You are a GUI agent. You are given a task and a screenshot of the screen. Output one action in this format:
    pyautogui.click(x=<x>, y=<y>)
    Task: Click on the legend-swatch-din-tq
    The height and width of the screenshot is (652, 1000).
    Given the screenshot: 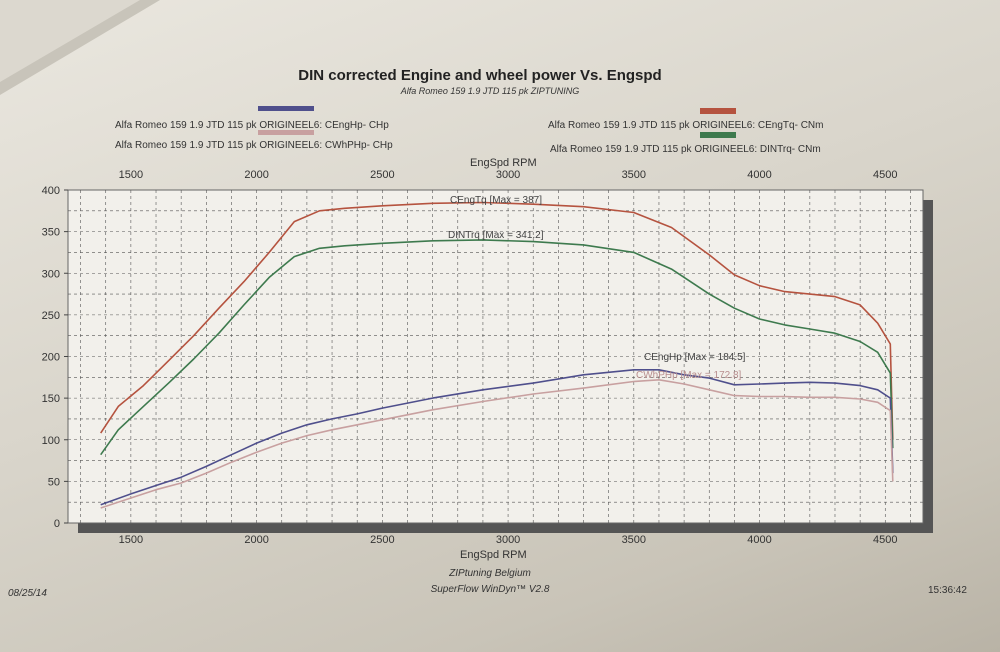 What is the action you would take?
    pyautogui.click(x=718, y=135)
    